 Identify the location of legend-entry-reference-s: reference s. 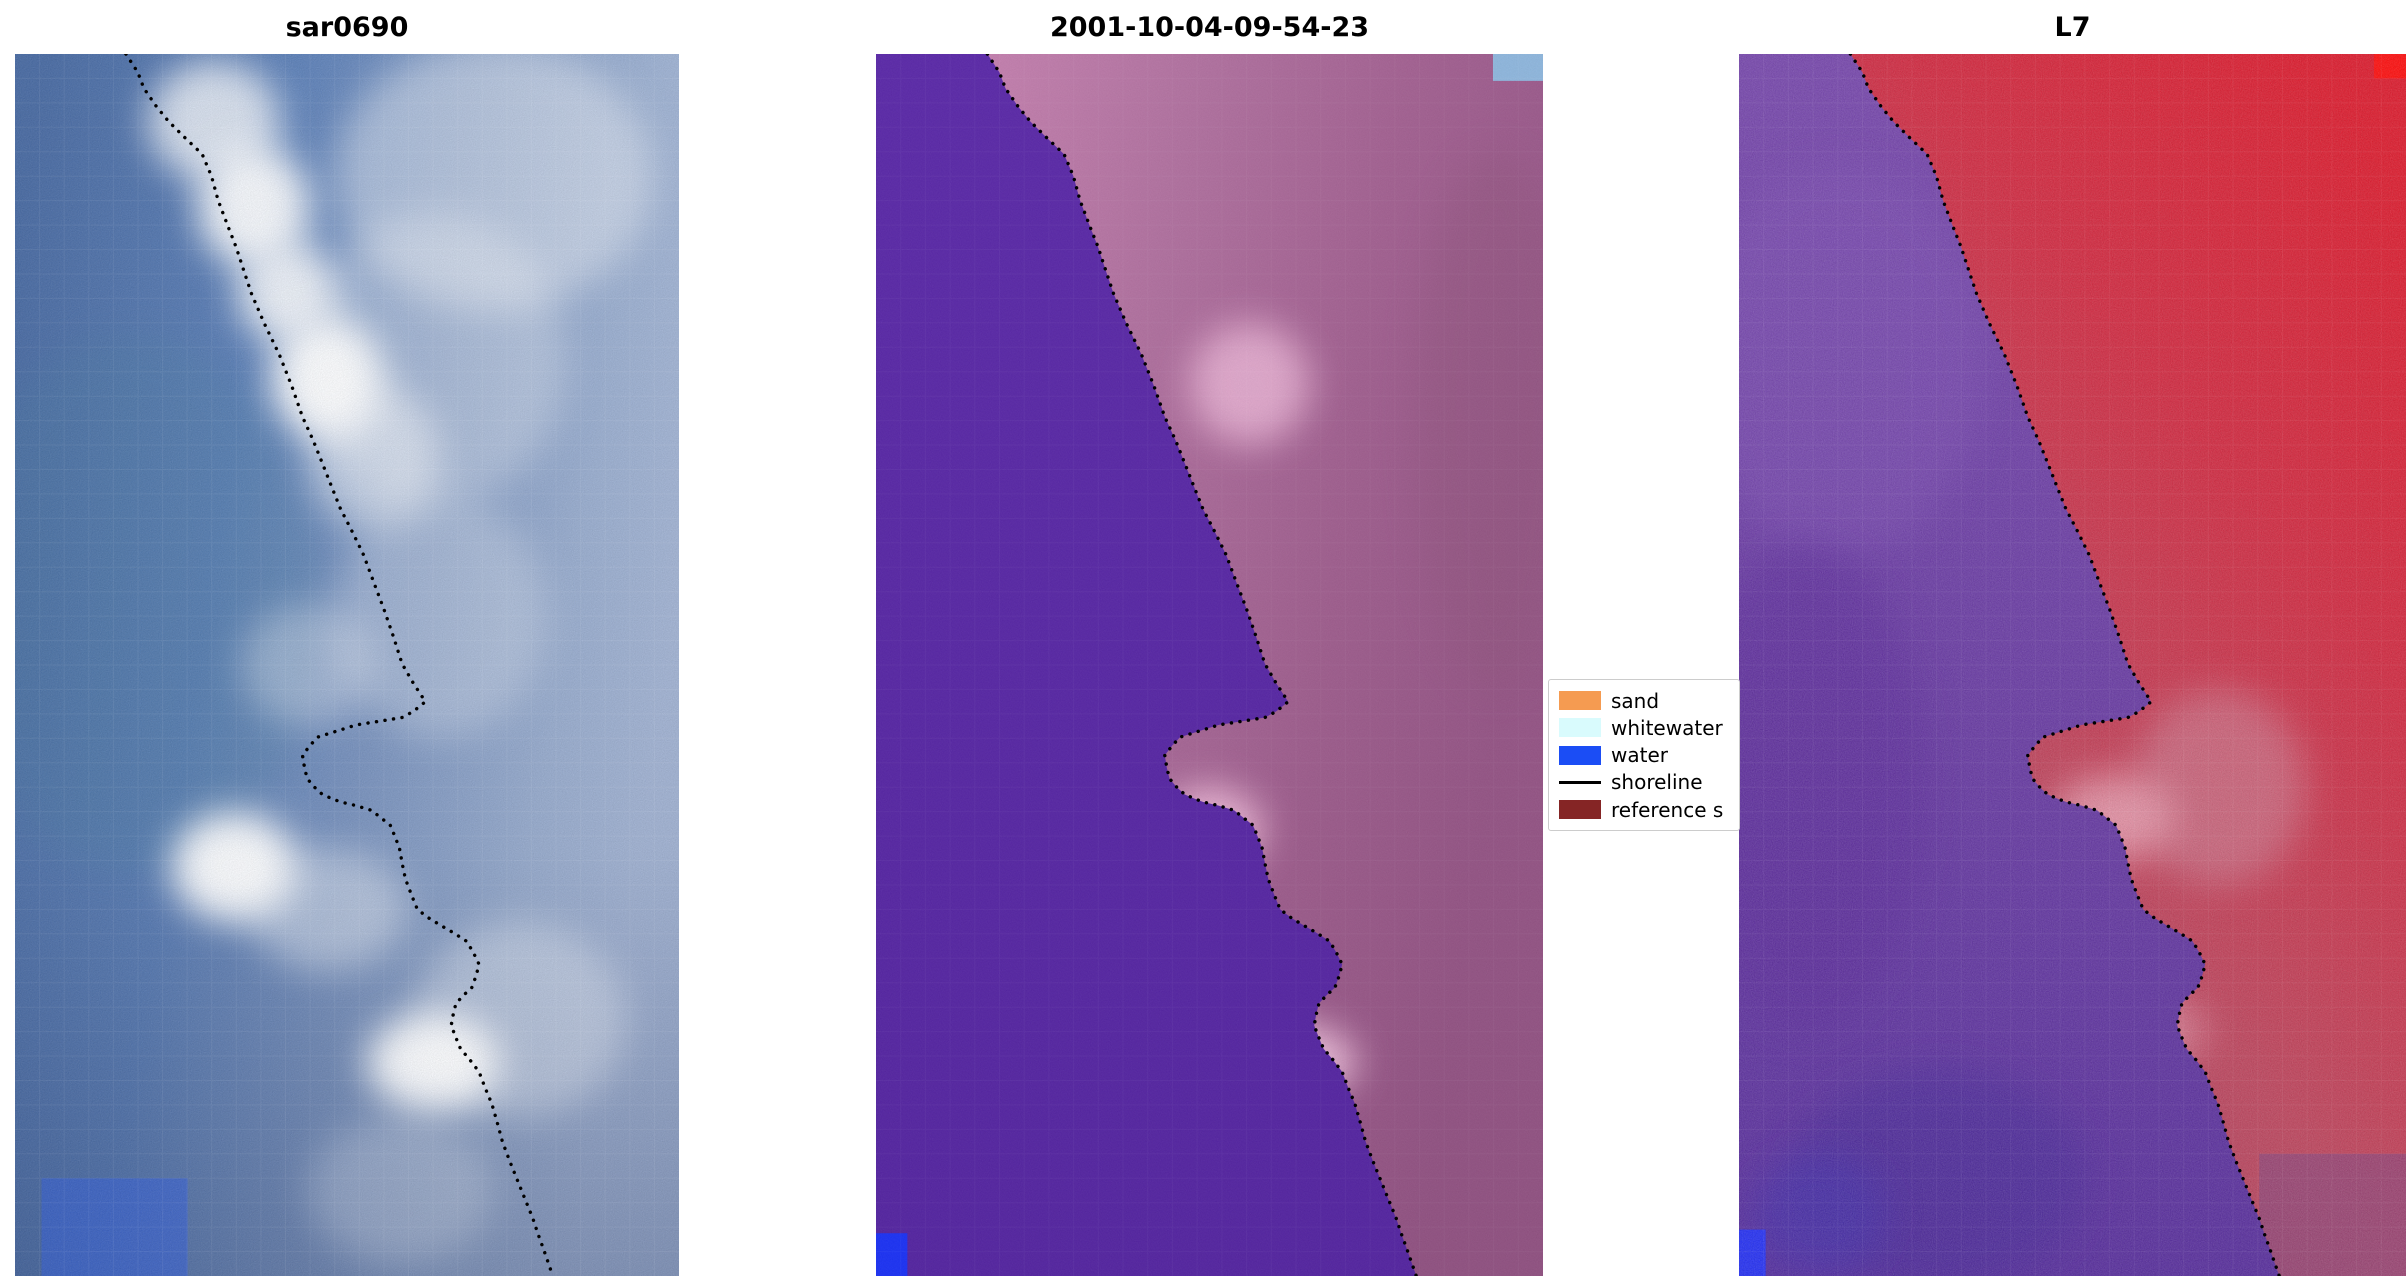
(1644, 809).